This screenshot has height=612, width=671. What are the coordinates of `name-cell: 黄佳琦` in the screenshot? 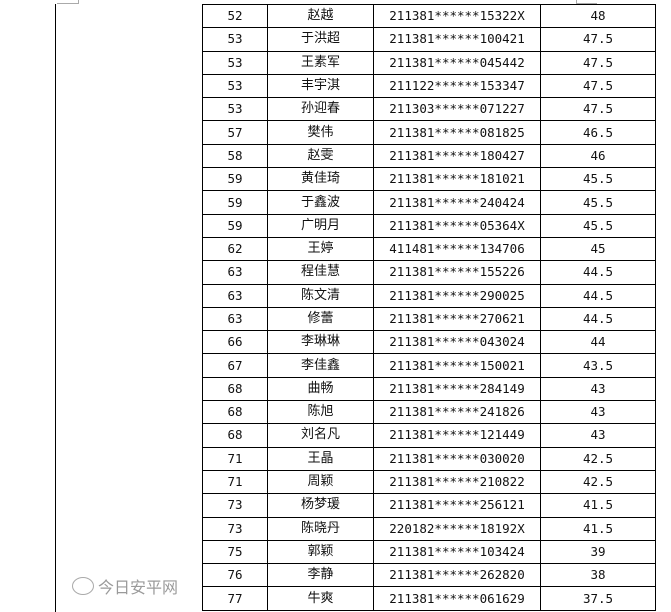 It's located at (320, 179).